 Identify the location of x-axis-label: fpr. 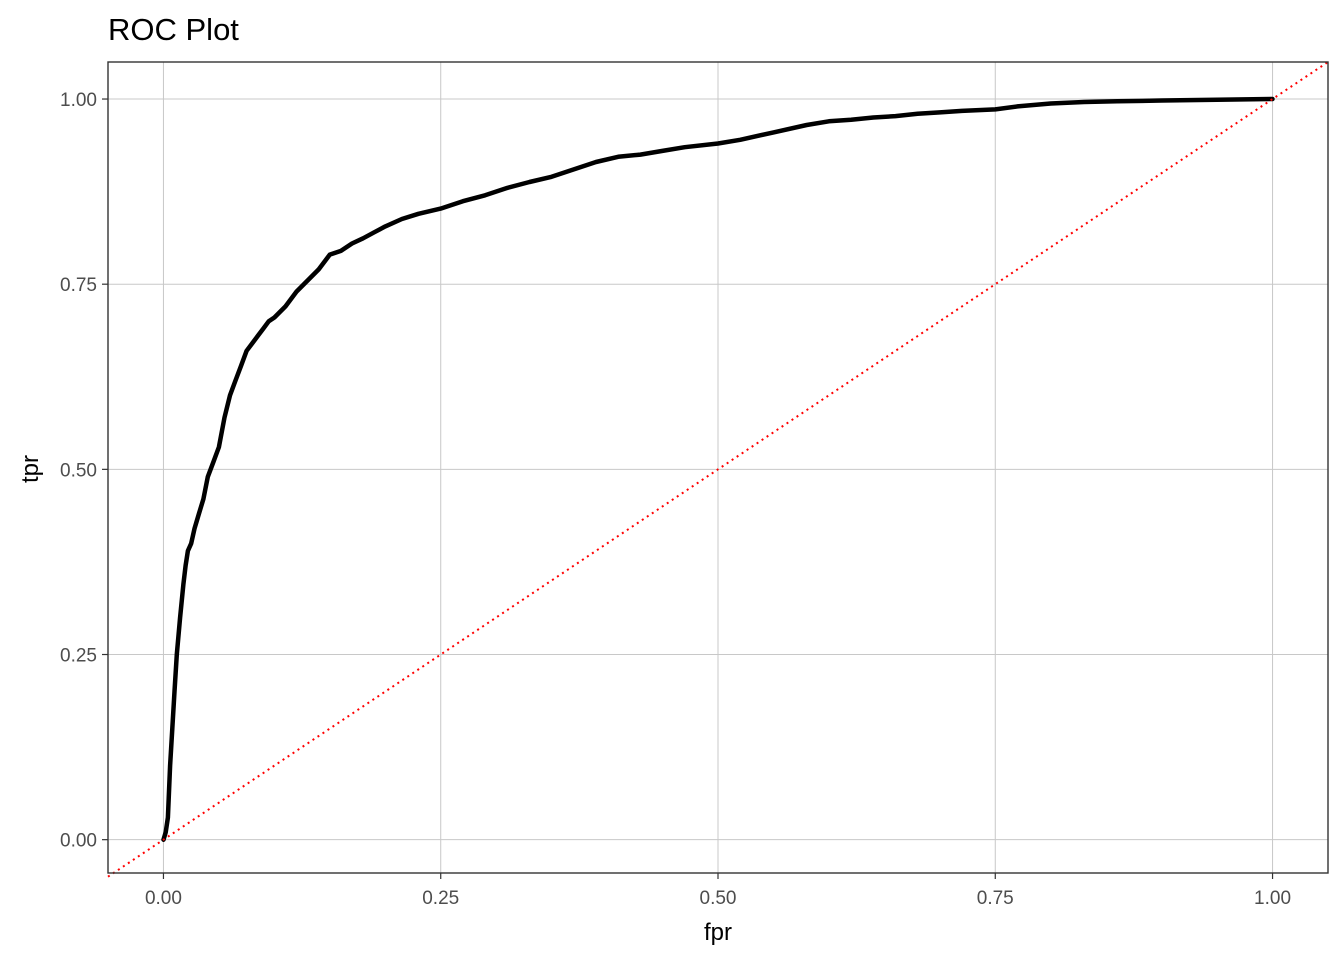
(718, 932).